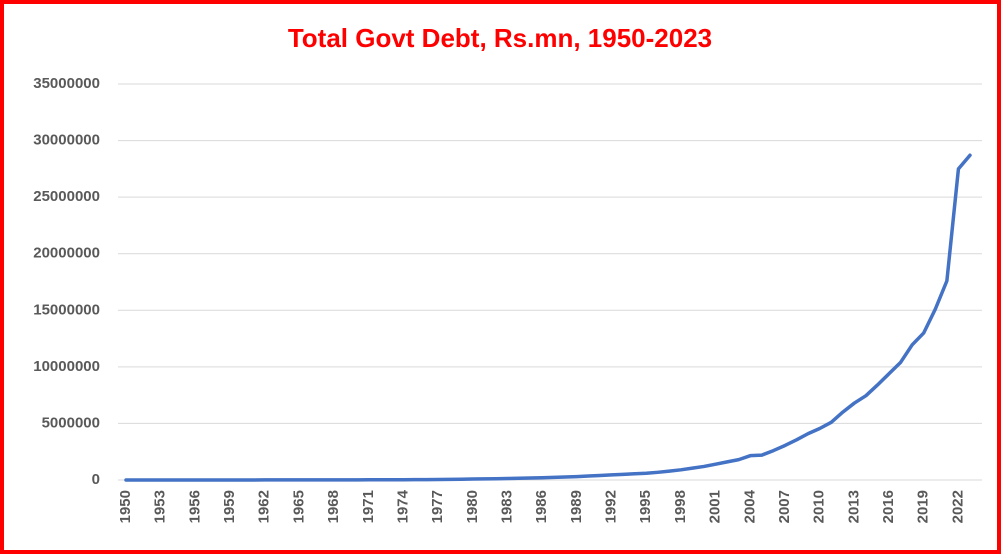 The width and height of the screenshot is (1001, 554). Describe the element at coordinates (71, 422) in the screenshot. I see `y-tick-label: 5000000` at that location.